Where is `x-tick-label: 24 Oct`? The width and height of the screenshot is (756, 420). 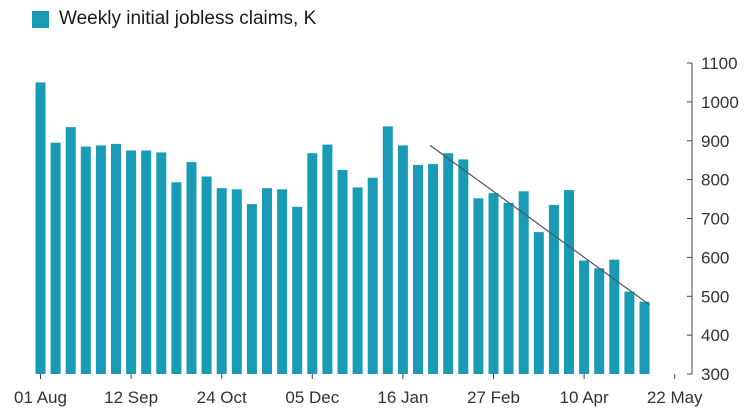 x-tick-label: 24 Oct is located at coordinates (222, 397).